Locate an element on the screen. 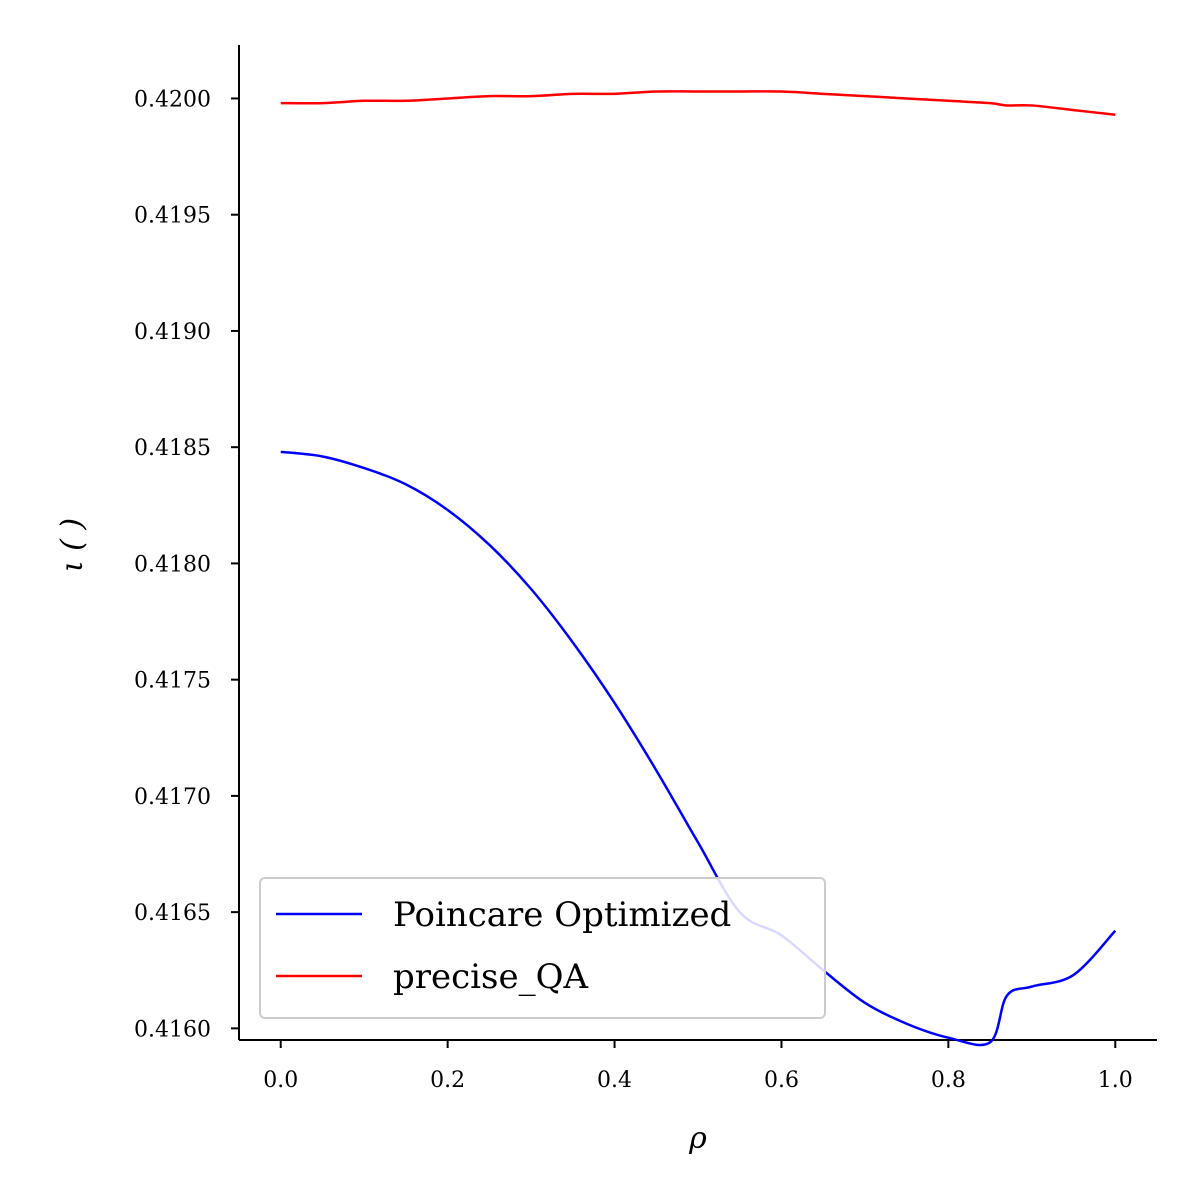 This screenshot has width=1200, height=1200. x-axis-label: ρ is located at coordinates (697, 1138).